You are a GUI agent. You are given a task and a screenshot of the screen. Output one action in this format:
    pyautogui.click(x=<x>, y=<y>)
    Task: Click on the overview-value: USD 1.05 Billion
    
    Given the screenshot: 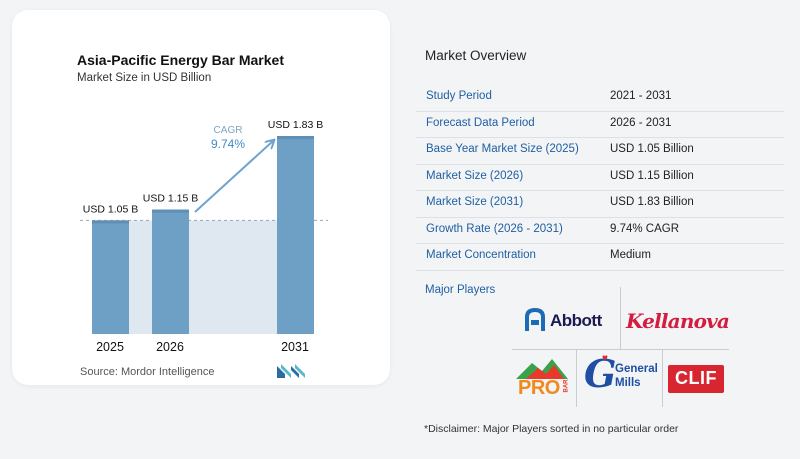 What is the action you would take?
    pyautogui.click(x=652, y=149)
    